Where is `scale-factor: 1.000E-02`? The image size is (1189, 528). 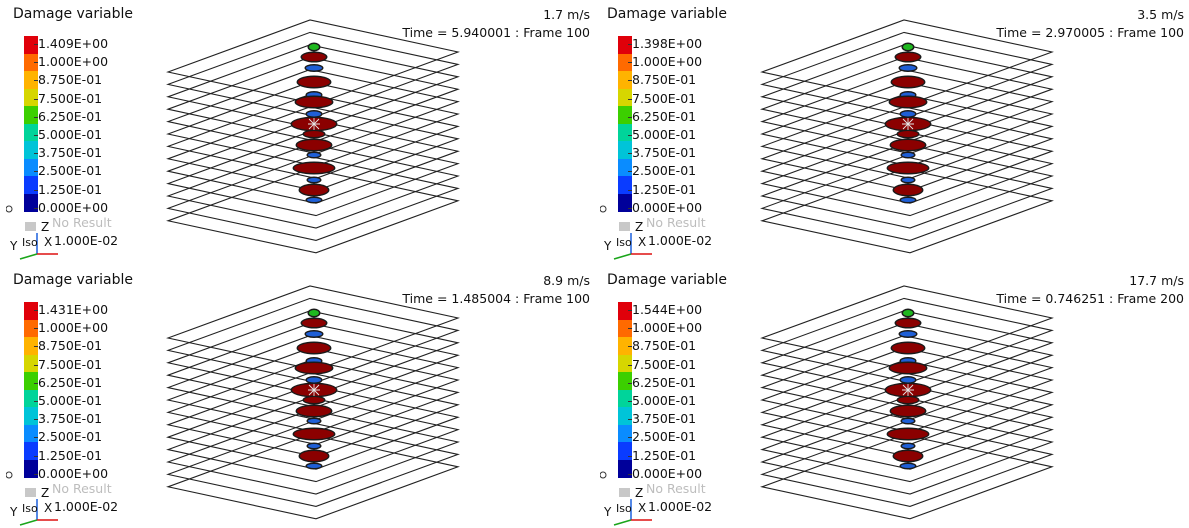
scale-factor: 1.000E-02 is located at coordinates (680, 506).